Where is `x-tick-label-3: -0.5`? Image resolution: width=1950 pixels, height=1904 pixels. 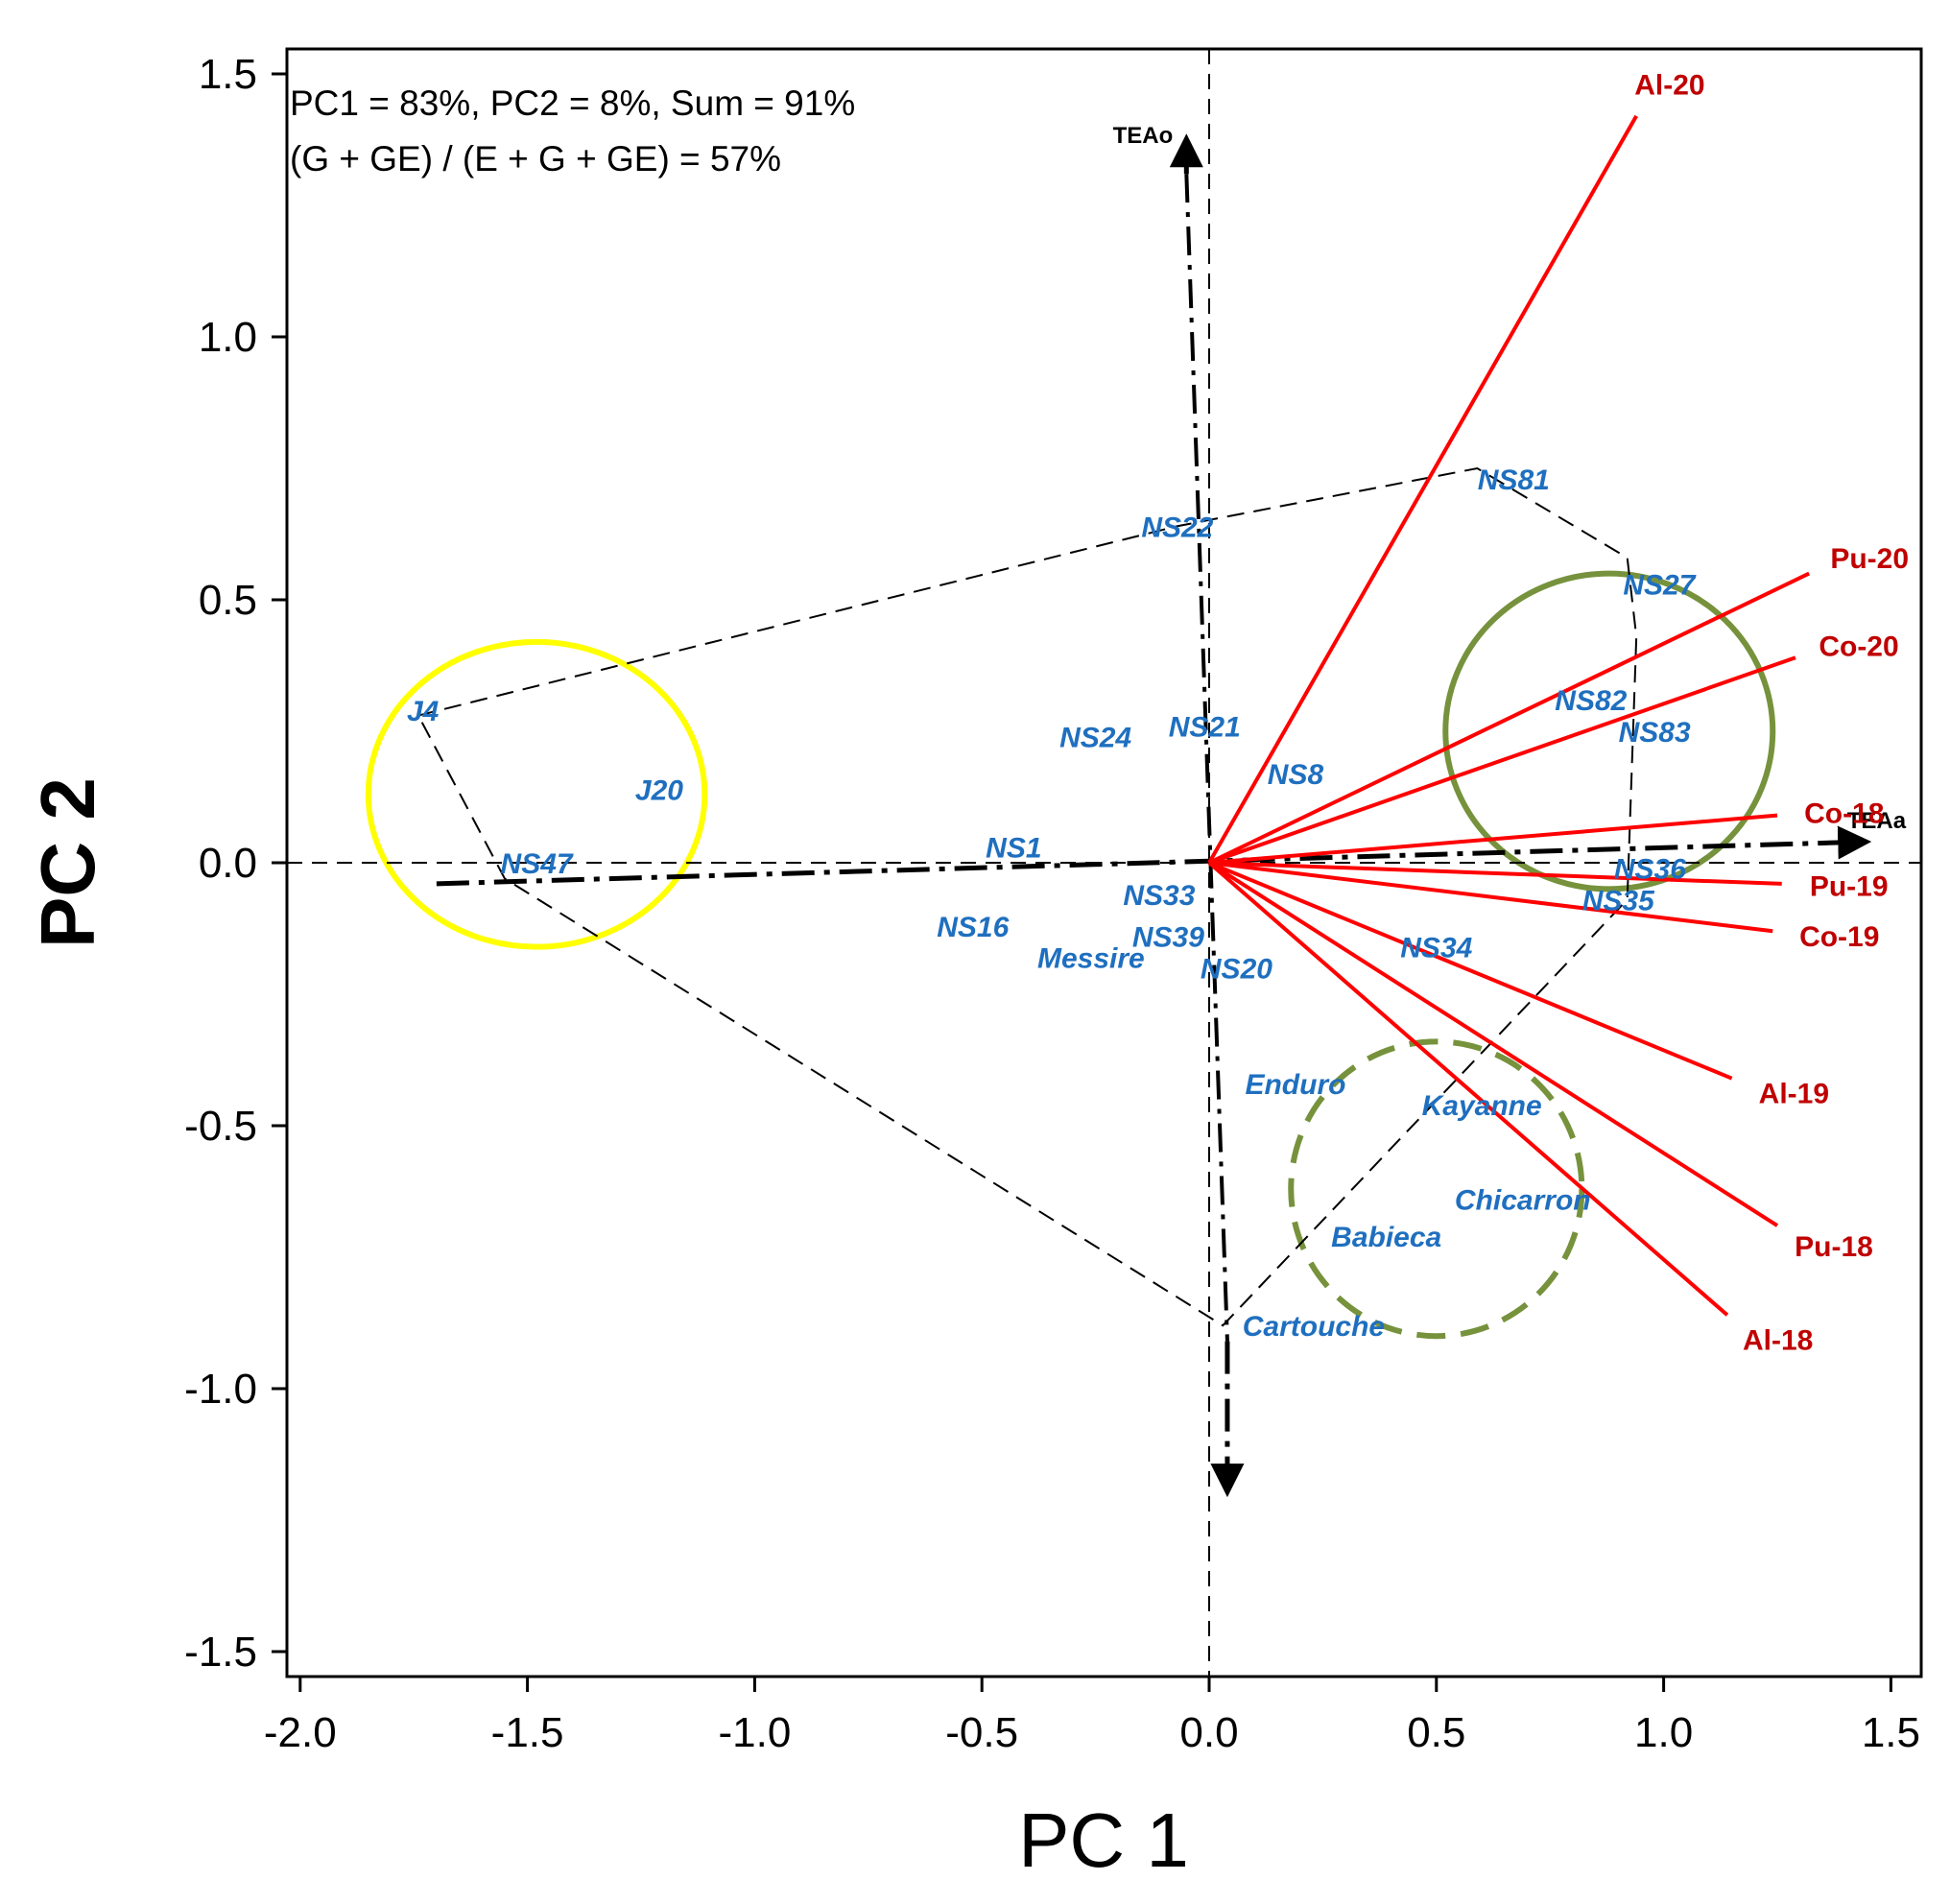 x-tick-label-3: -0.5 is located at coordinates (981, 1733).